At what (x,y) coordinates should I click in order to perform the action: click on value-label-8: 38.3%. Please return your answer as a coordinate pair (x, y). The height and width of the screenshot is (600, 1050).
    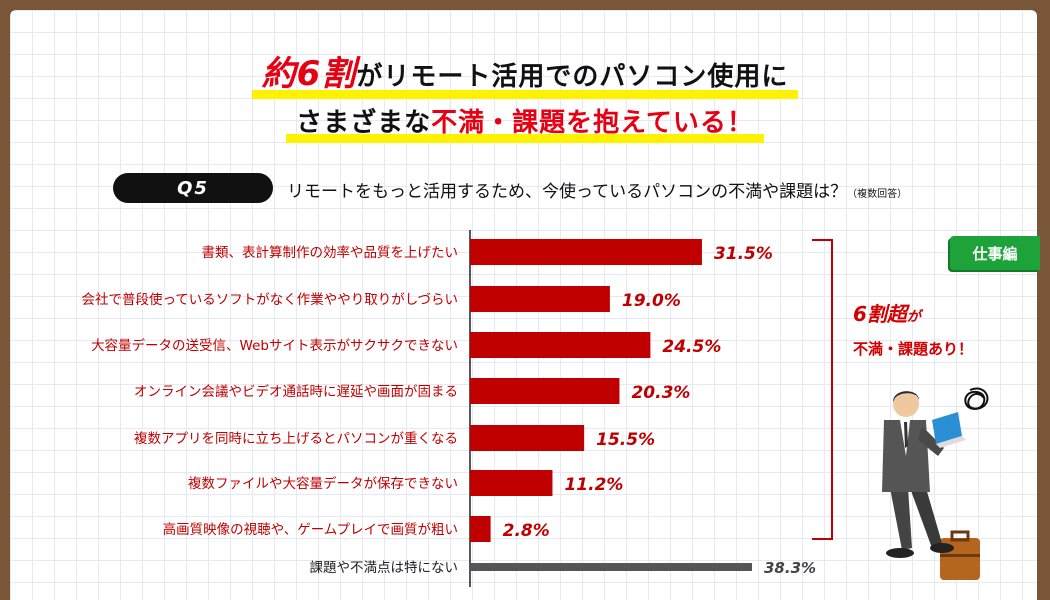
    Looking at the image, I should click on (790, 568).